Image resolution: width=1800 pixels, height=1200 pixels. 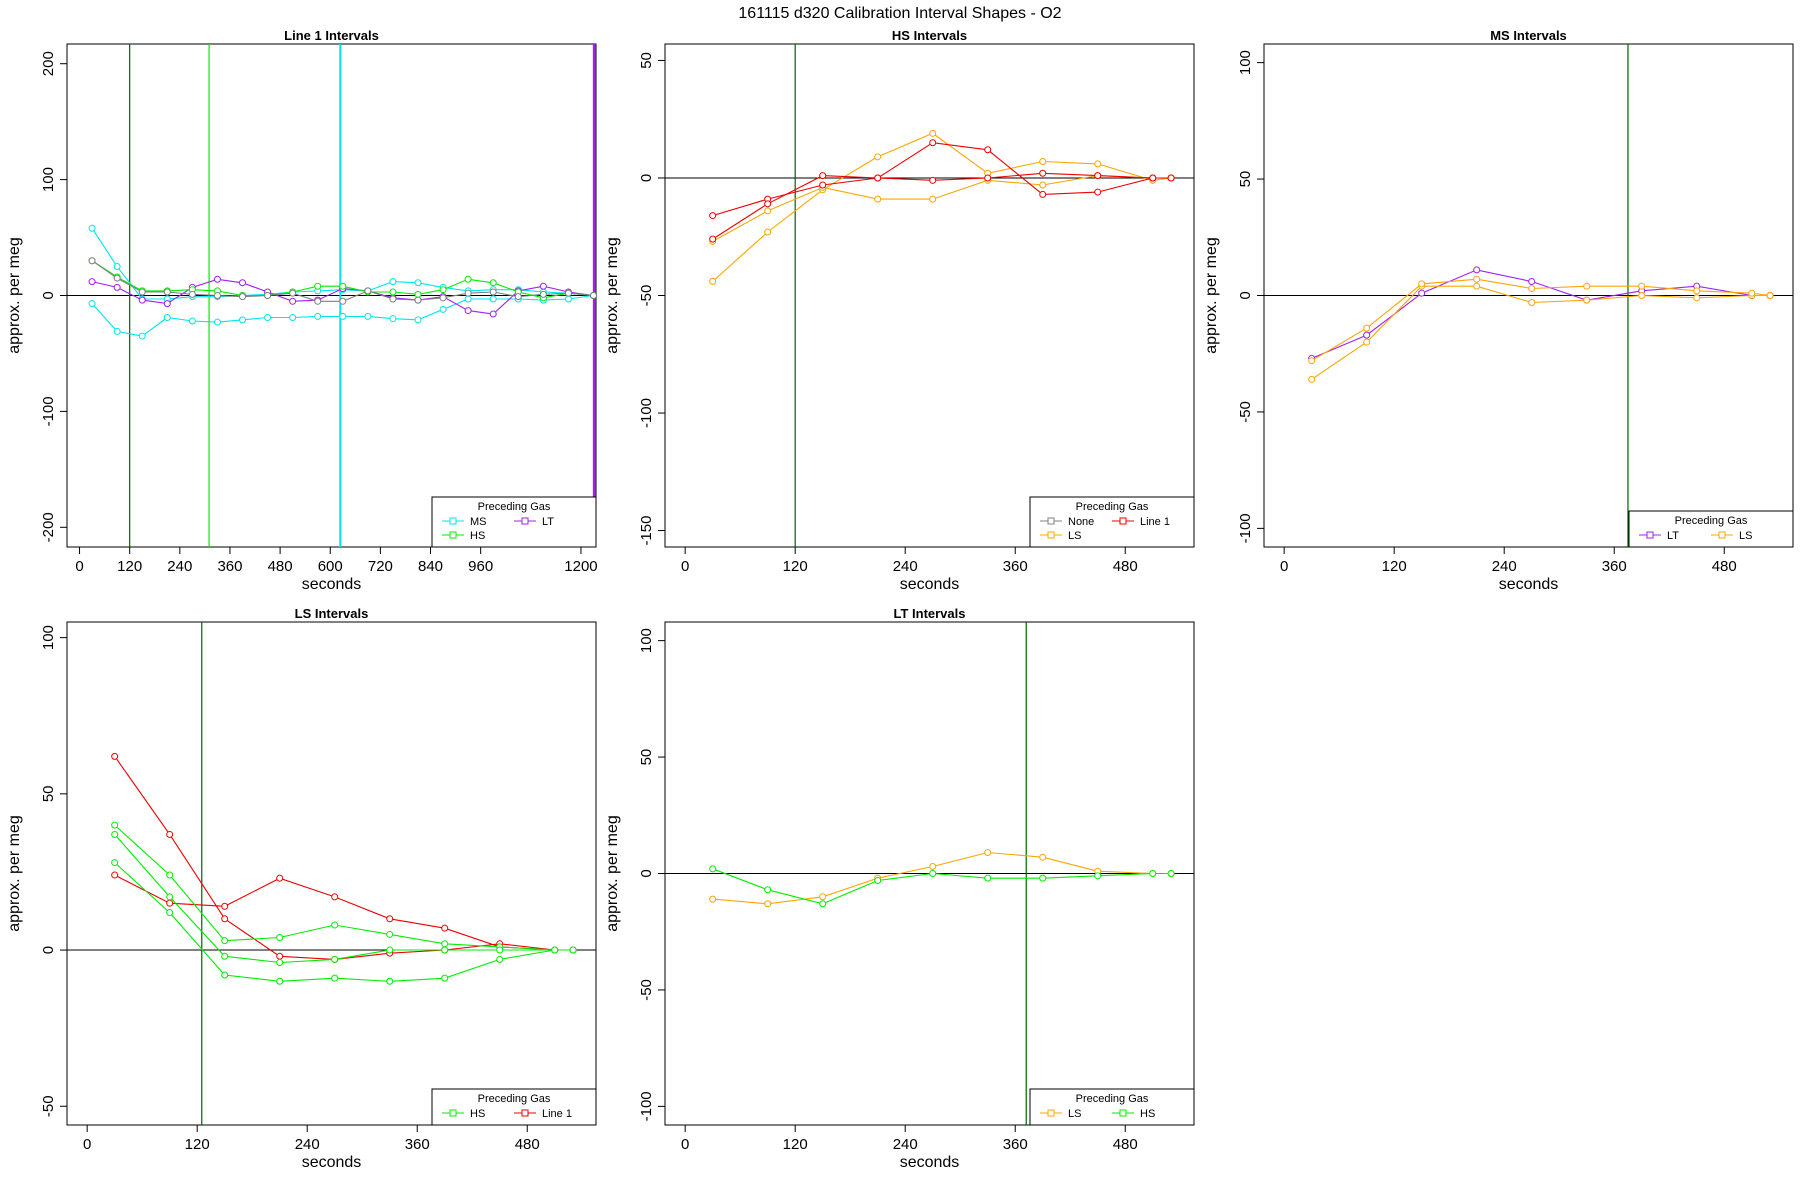 I want to click on panel-title: Line 1 Intervals, so click(x=331, y=35).